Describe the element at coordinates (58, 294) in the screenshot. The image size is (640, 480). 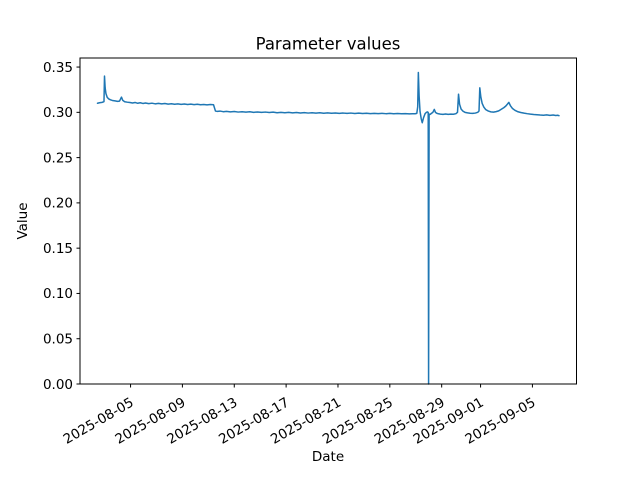
I see `y-tick-label: 0.10` at that location.